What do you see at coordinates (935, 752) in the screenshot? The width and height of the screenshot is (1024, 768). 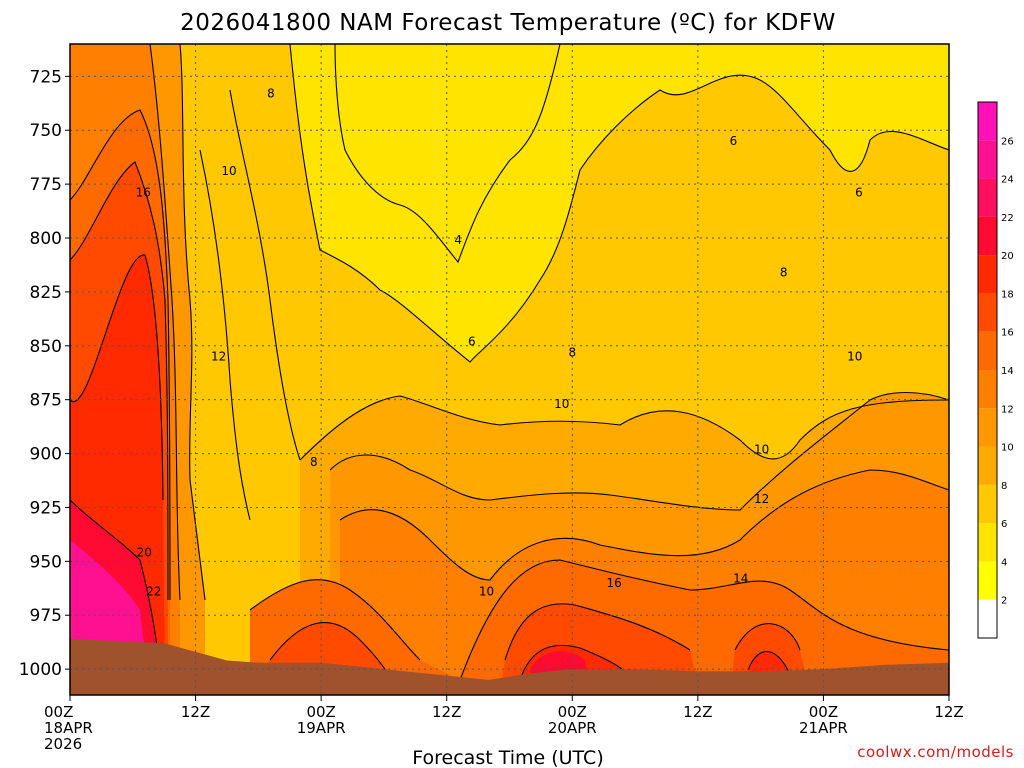 I see `credit-text: coolwx.com/models` at bounding box center [935, 752].